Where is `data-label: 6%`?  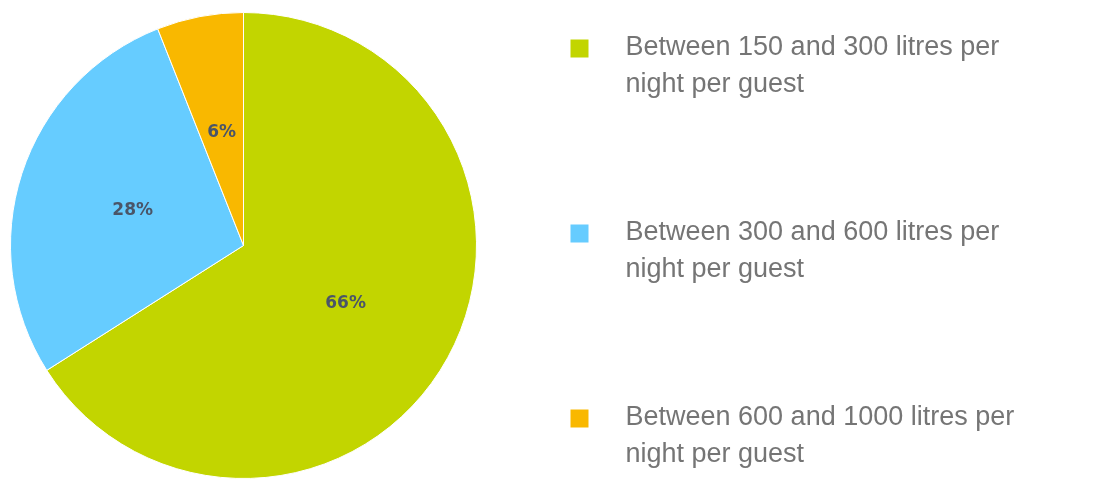
data-label: 6% is located at coordinates (222, 131).